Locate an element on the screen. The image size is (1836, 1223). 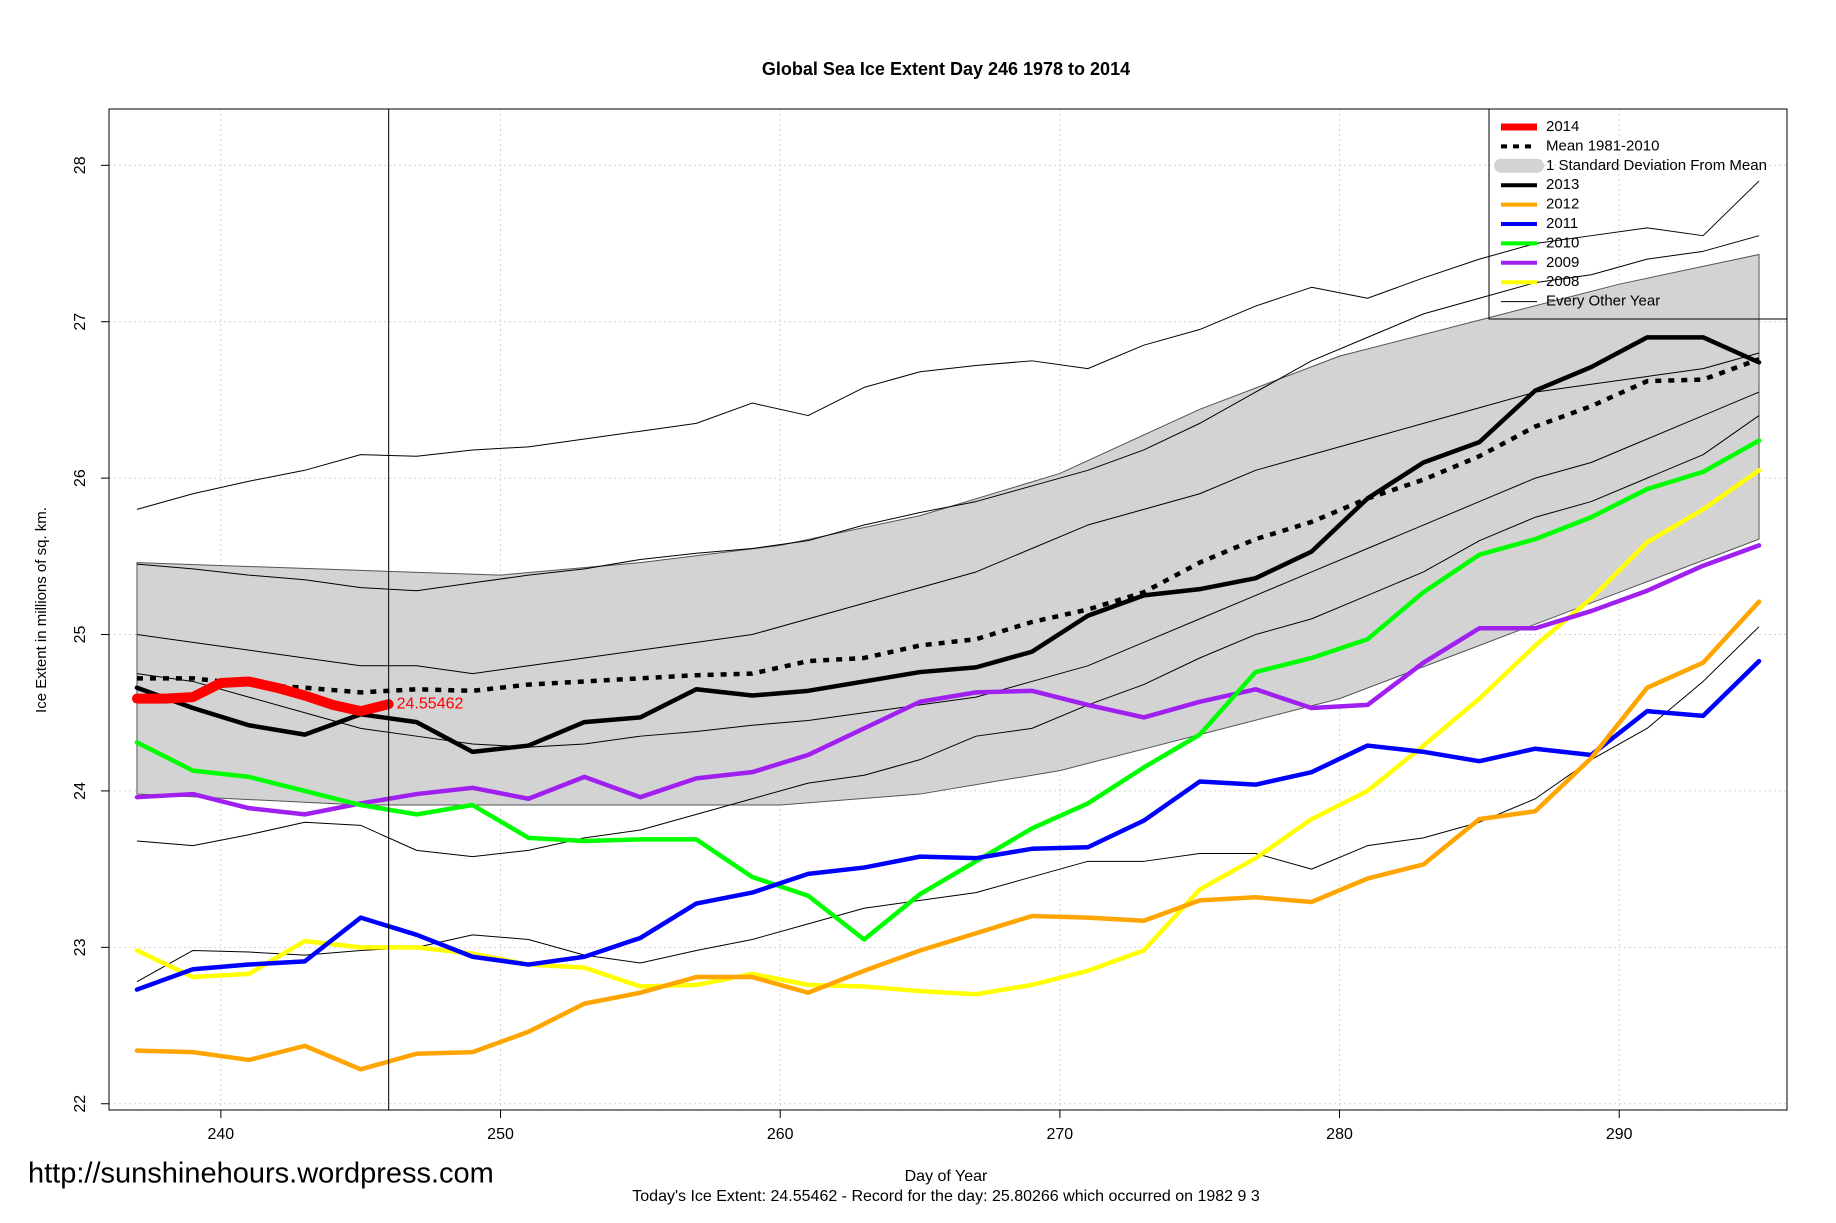
y-axis-label: Ice Extent in millions of sq. km. is located at coordinates (41, 610).